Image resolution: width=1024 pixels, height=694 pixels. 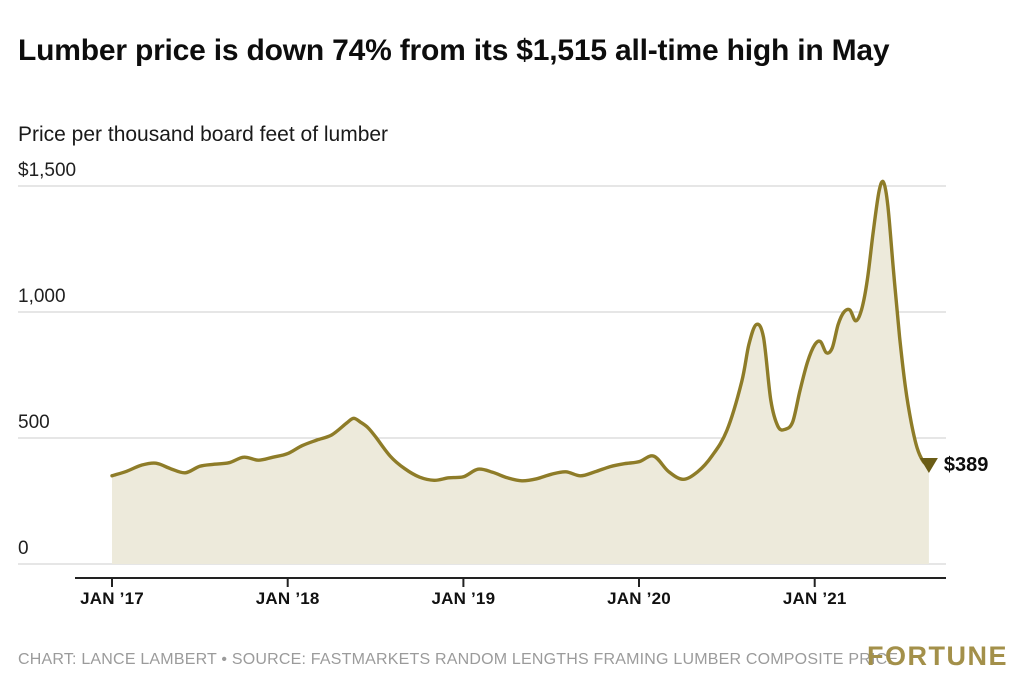 I want to click on x-axis-label-jan20: JAN ’20, so click(x=639, y=598).